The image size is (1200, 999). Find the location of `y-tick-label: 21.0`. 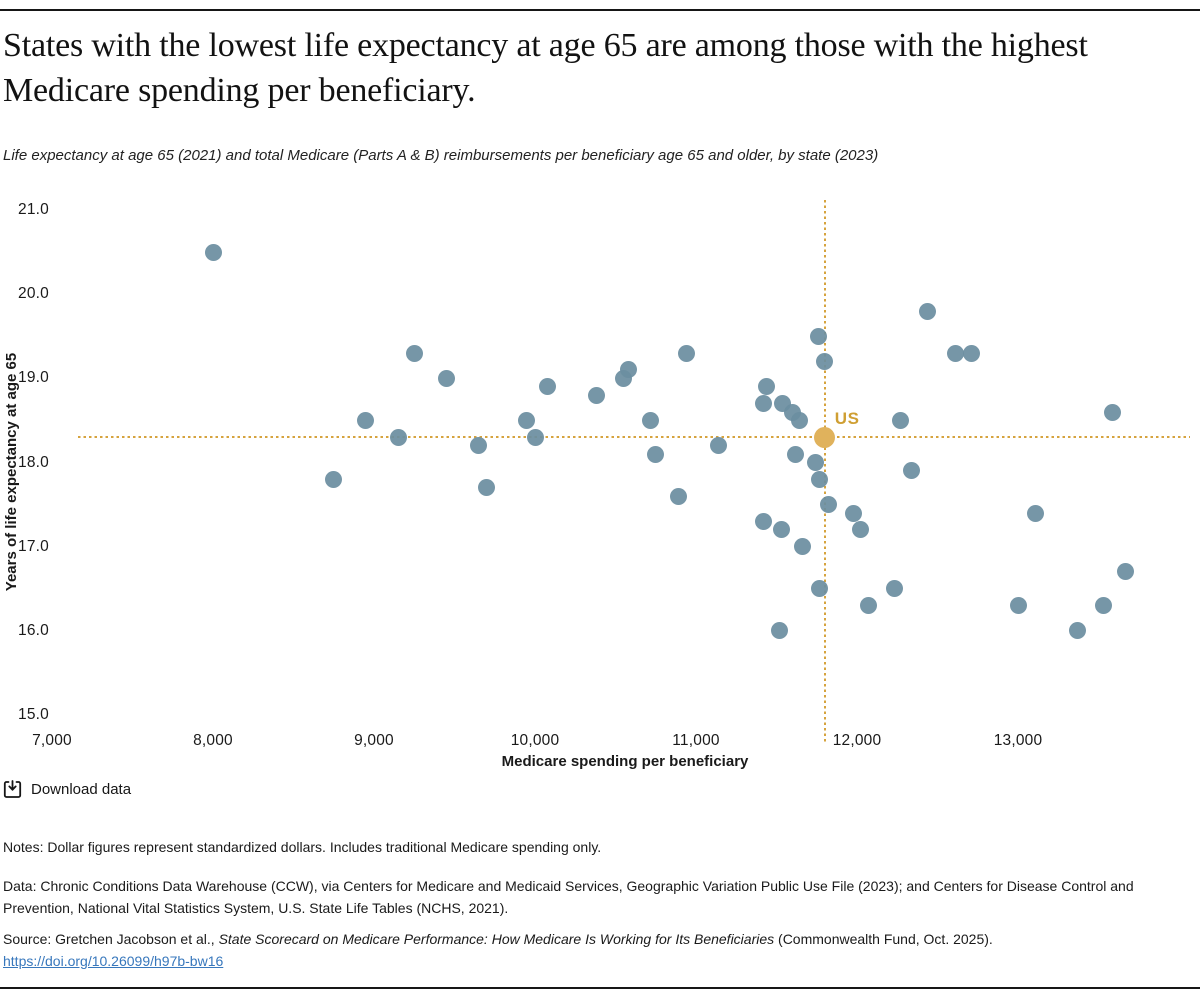

y-tick-label: 21.0 is located at coordinates (33, 209).